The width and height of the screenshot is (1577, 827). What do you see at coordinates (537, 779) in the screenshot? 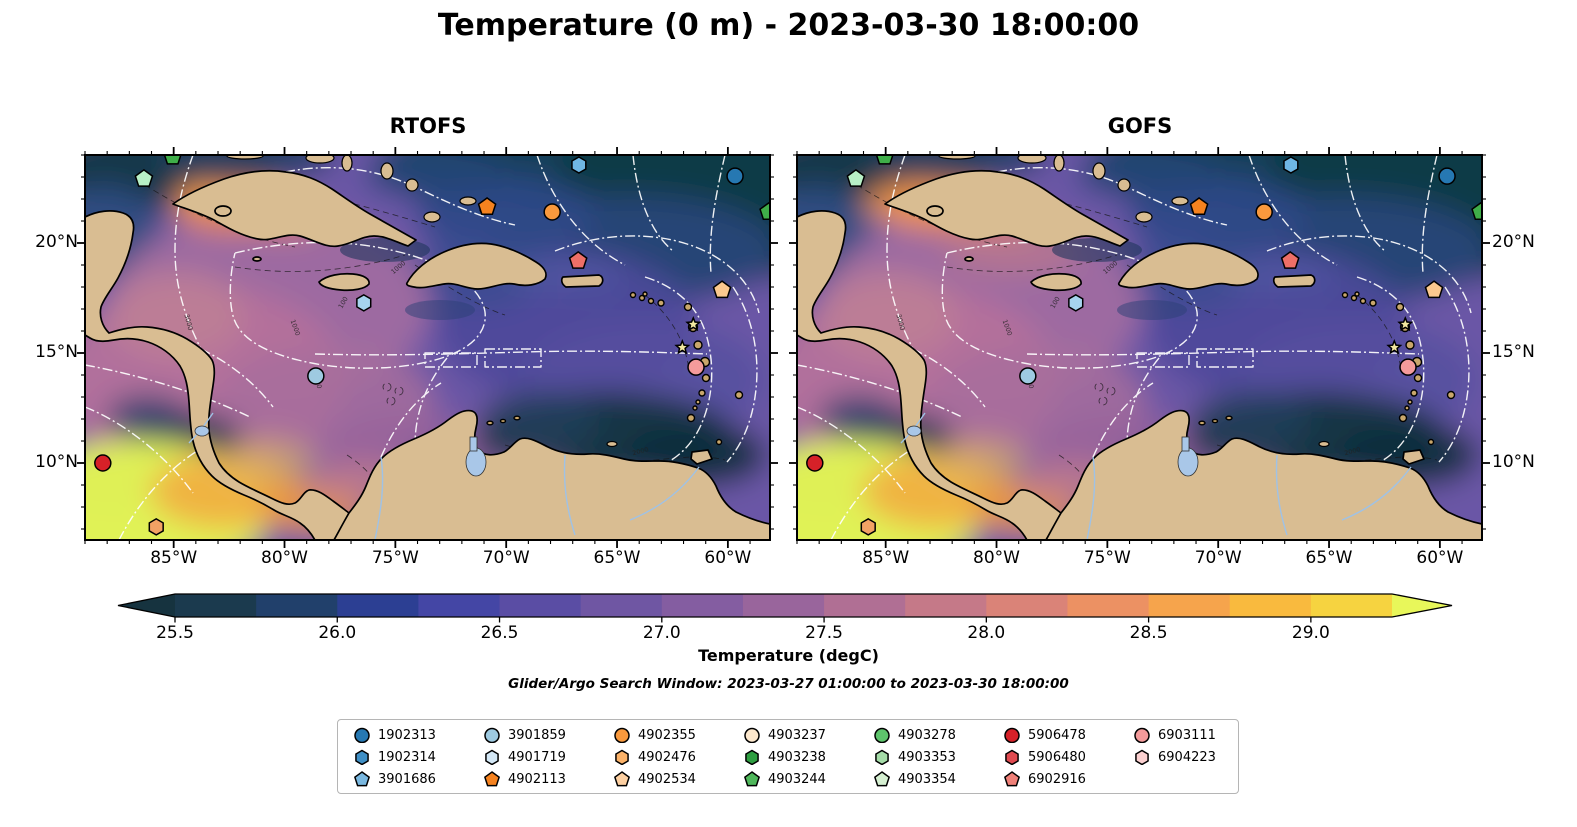
I see `legend-entry-label: 4902113` at bounding box center [537, 779].